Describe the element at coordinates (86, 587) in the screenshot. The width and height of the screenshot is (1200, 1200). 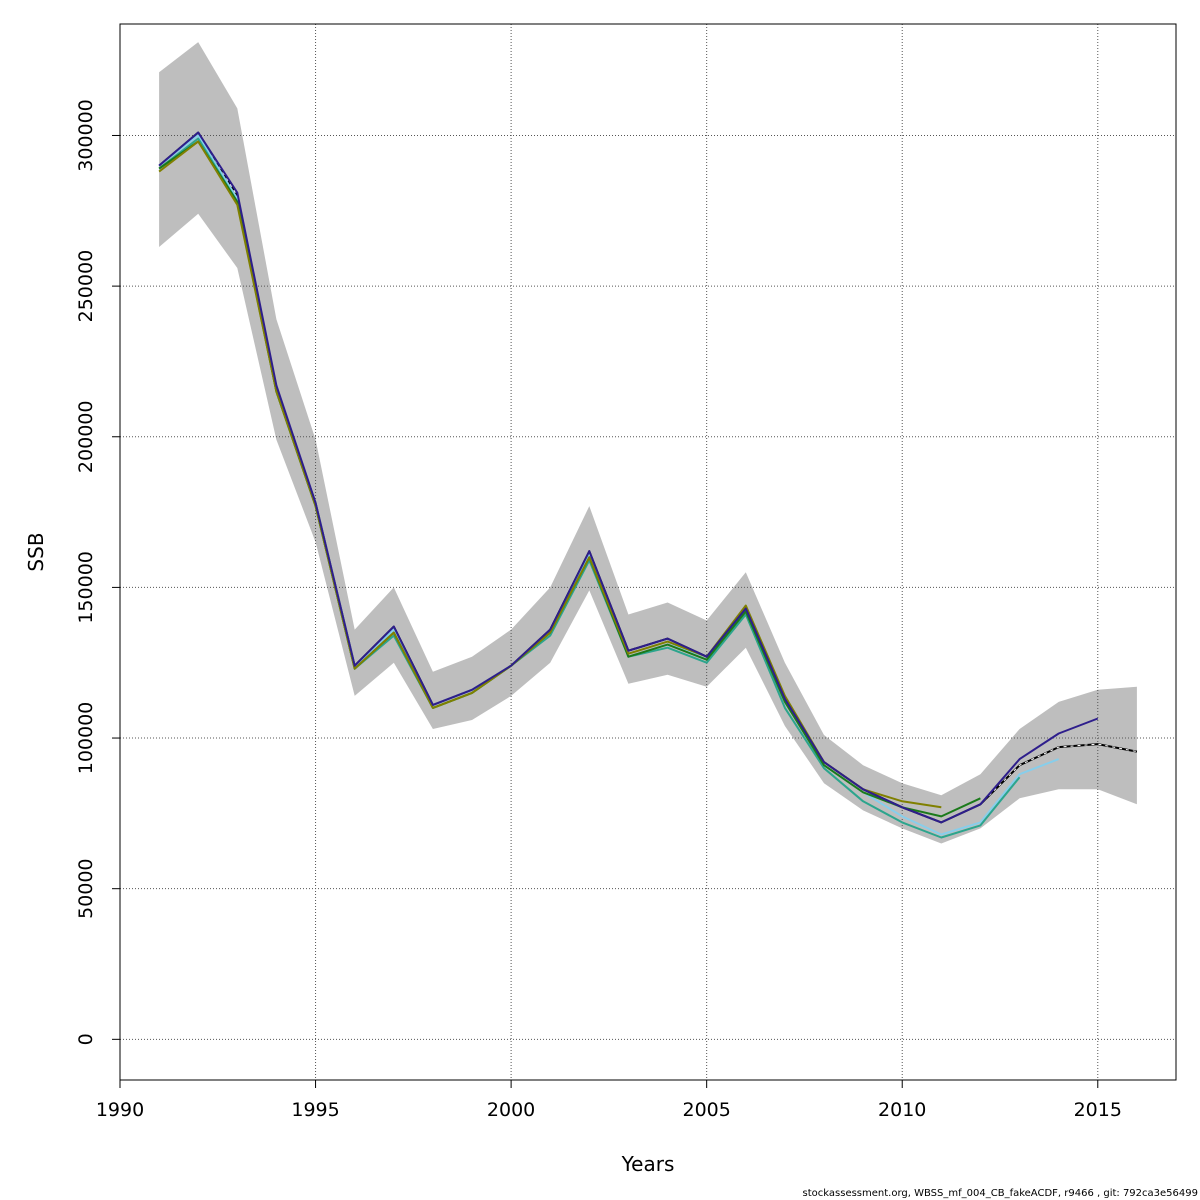
I see `y-tick-label: 150000` at that location.